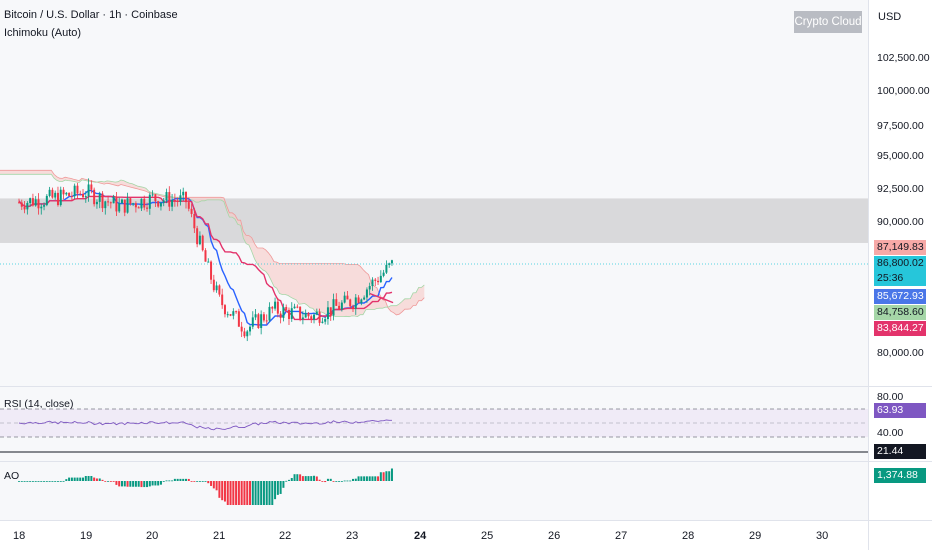 The image size is (932, 550). Describe the element at coordinates (19, 536) in the screenshot. I see `time-axis-label: 18` at that location.